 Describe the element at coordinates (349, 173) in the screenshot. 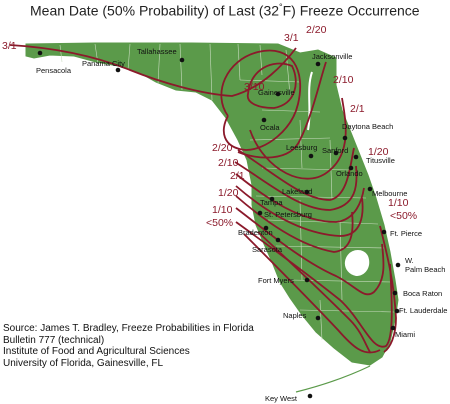

I see `city-label: Orlando` at that location.